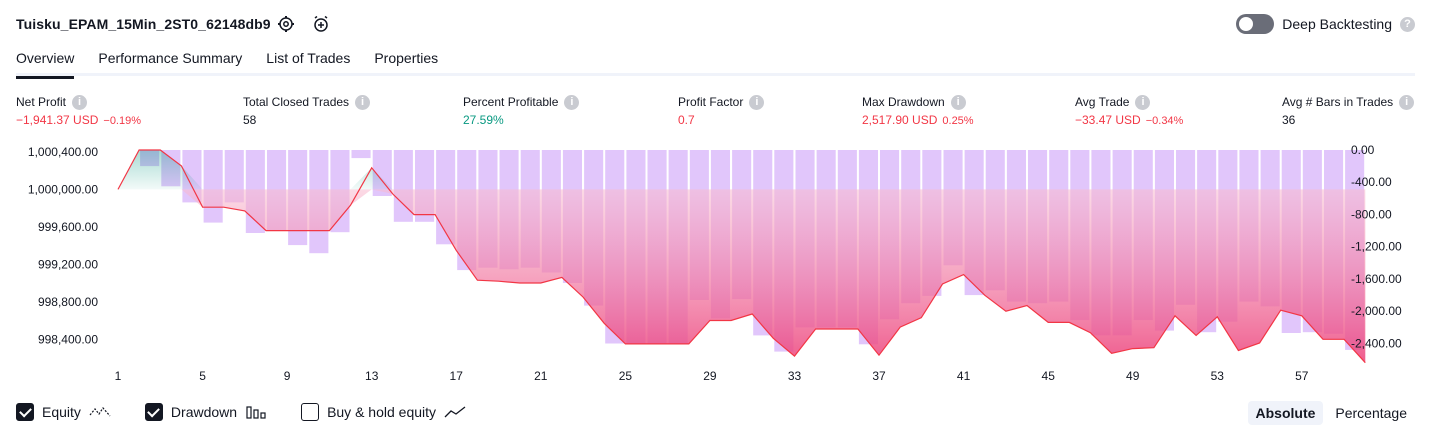 The height and width of the screenshot is (438, 1431). What do you see at coordinates (1376, 344) in the screenshot?
I see `right-axis-tick: -2,400.00` at bounding box center [1376, 344].